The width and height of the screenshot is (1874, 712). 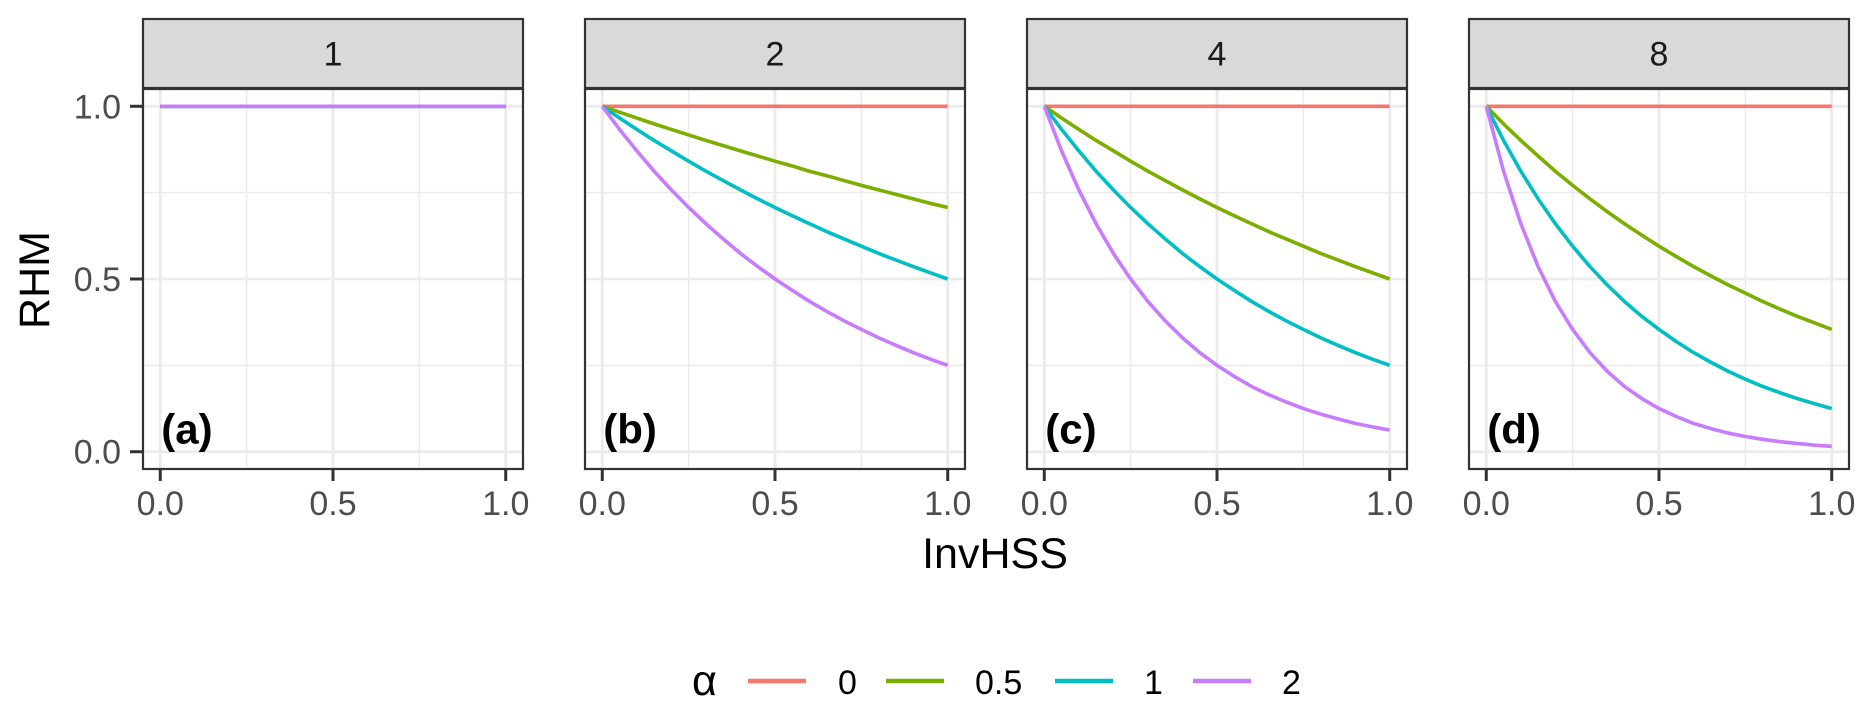 I want to click on y-tick-label: 0.5, so click(x=97, y=280).